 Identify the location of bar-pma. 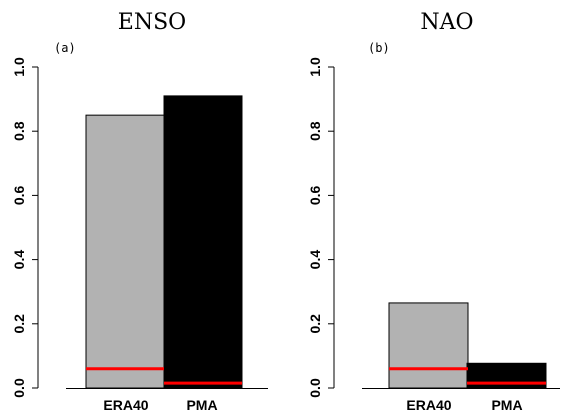
(203, 242).